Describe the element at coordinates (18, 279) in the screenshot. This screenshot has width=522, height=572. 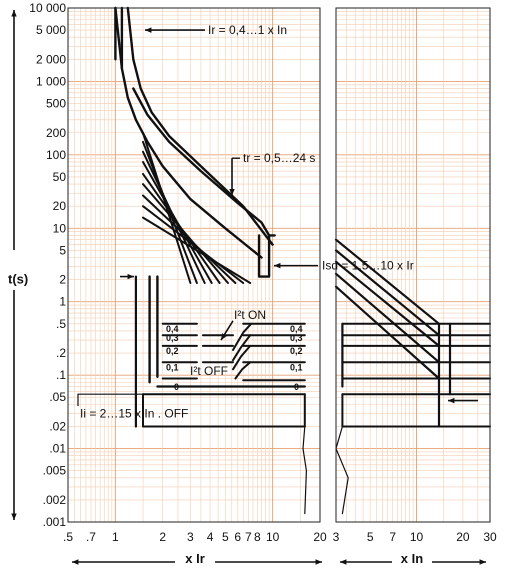
I see `y-axis-title: t(s)` at that location.